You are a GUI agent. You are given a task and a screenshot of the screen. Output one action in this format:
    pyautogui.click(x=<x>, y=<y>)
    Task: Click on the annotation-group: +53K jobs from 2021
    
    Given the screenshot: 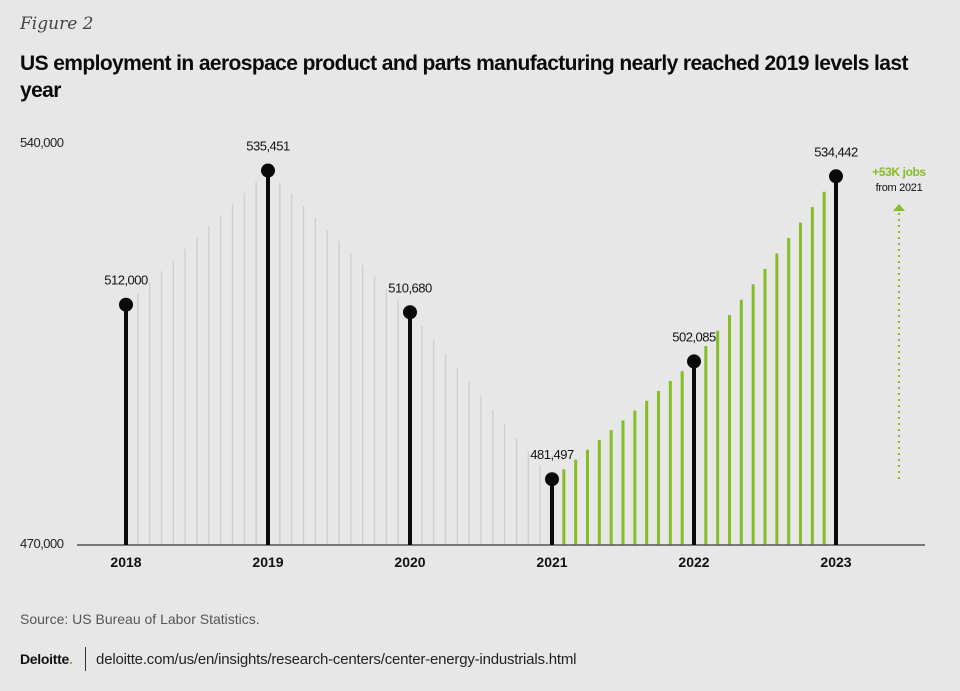 What is the action you would take?
    pyautogui.click(x=899, y=322)
    